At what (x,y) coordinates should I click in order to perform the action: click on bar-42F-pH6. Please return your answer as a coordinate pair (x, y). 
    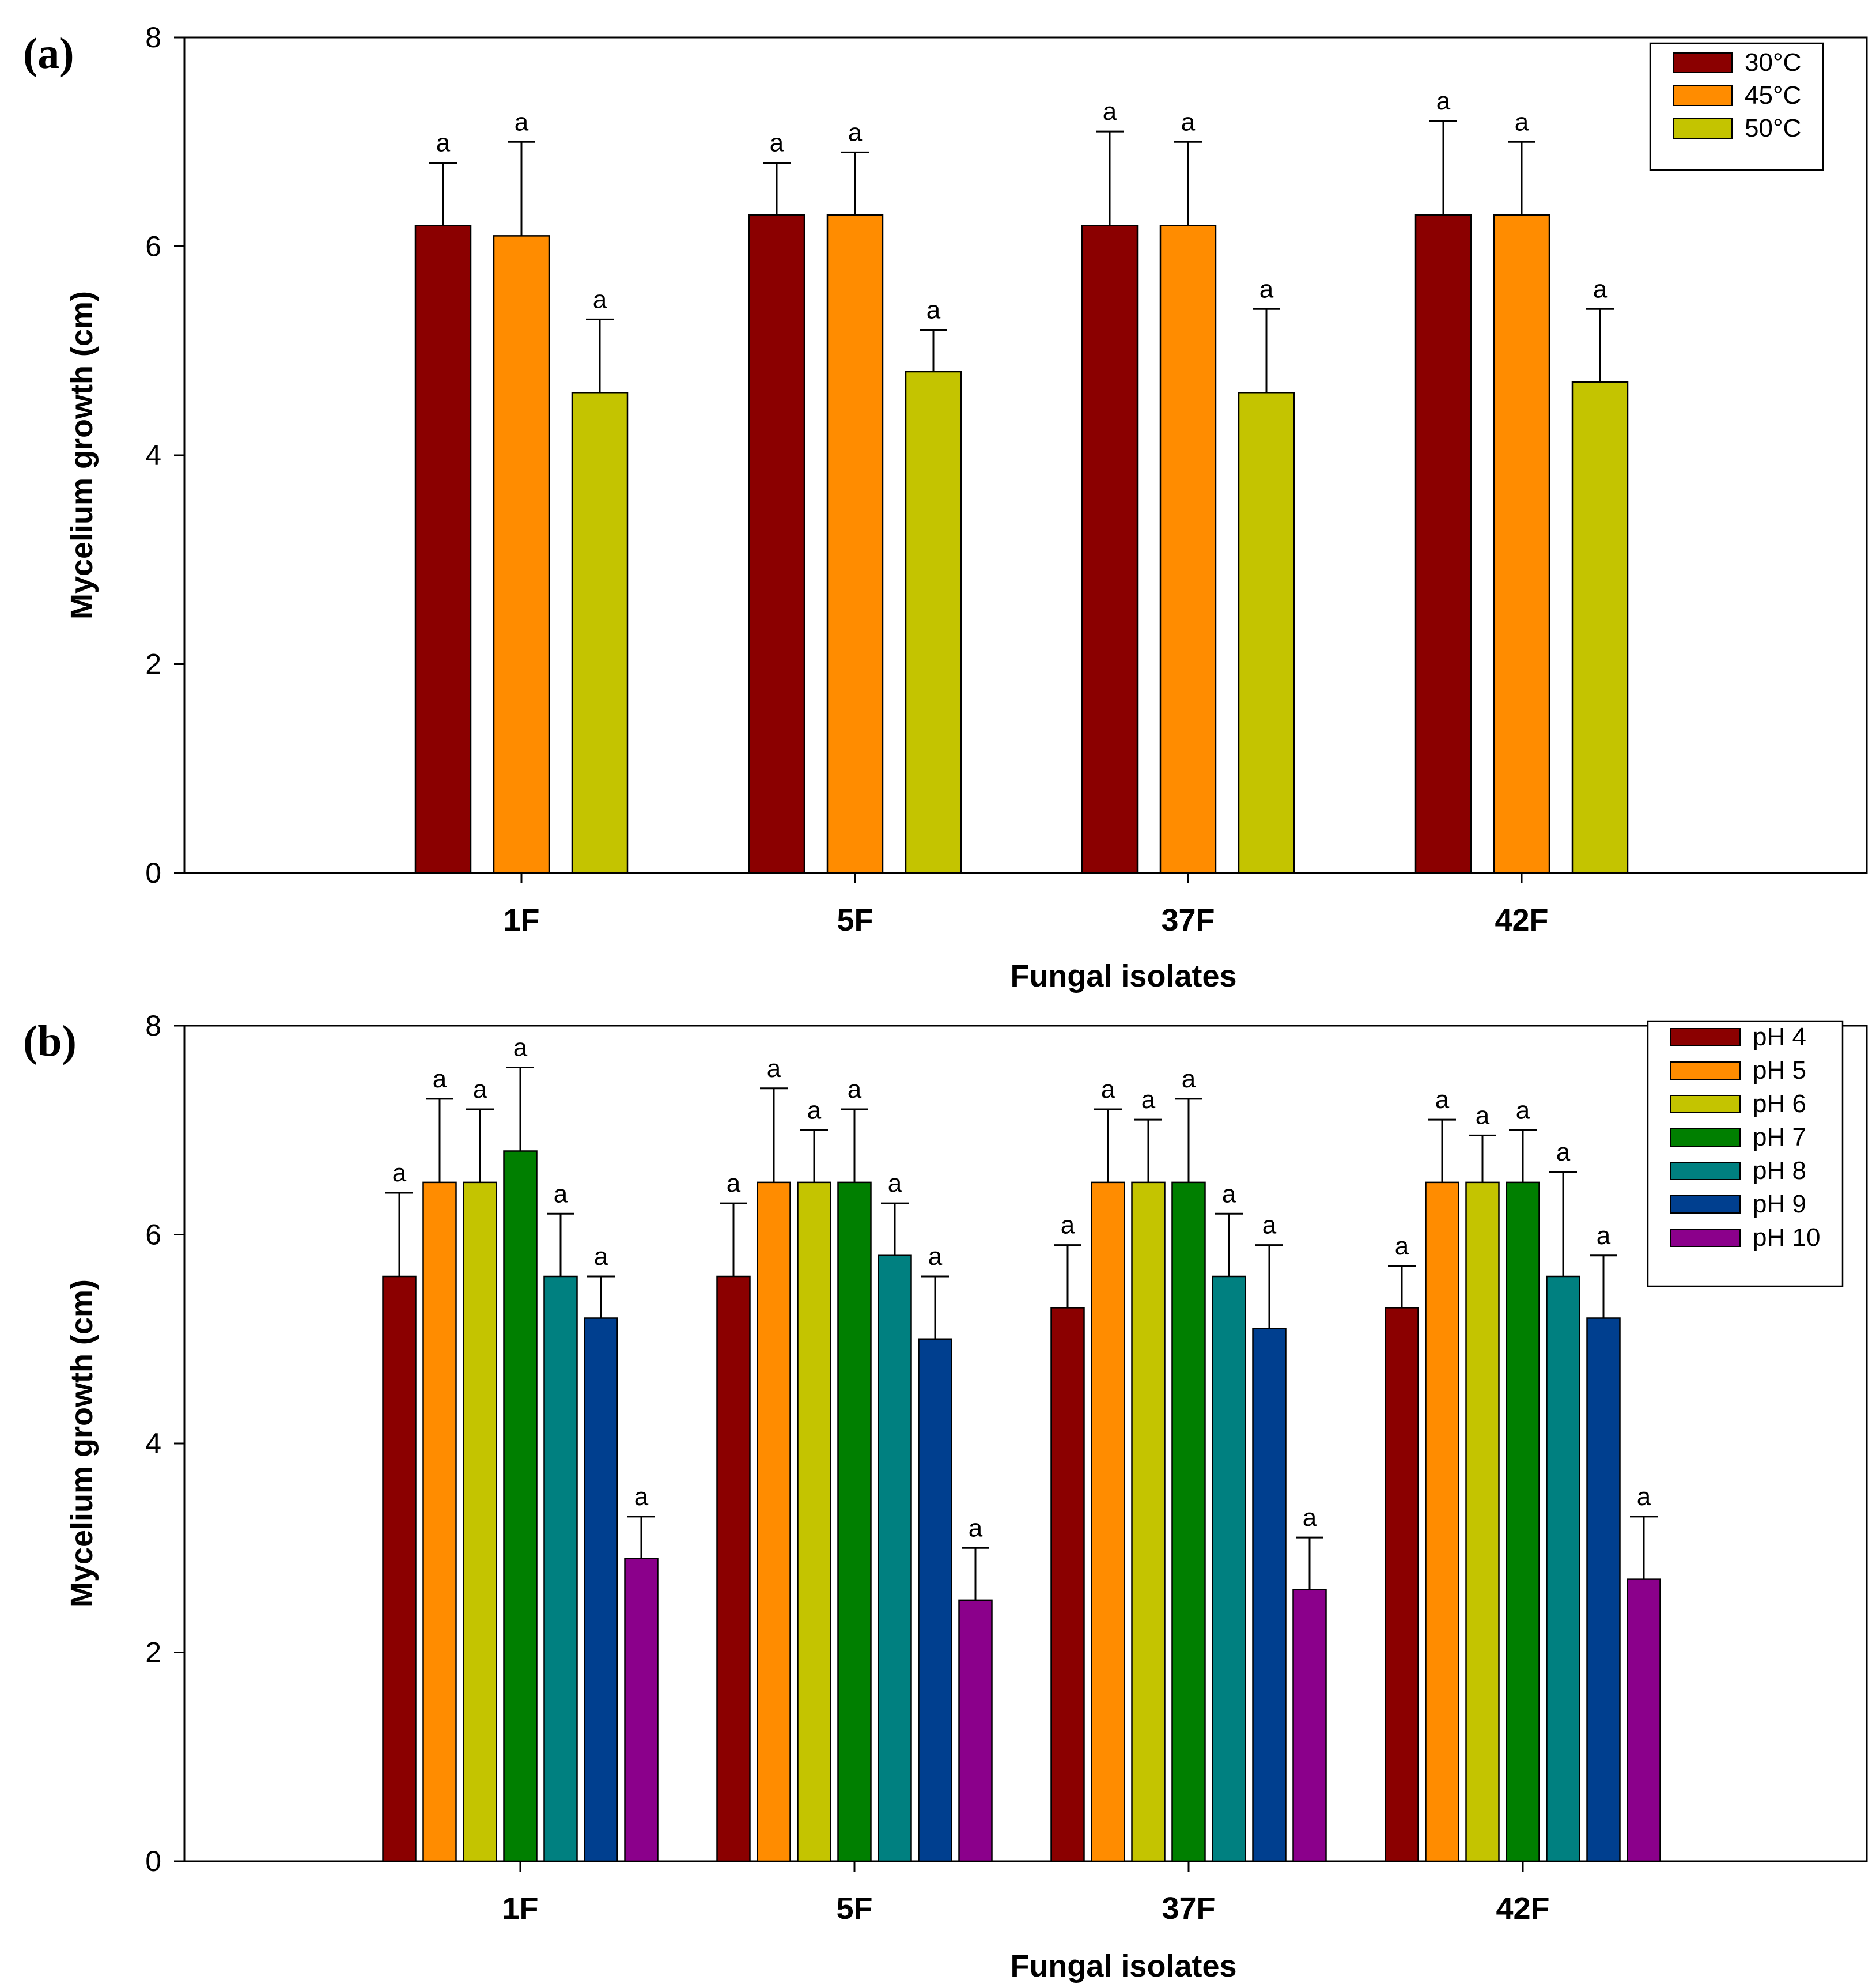
    Looking at the image, I should click on (1482, 1521).